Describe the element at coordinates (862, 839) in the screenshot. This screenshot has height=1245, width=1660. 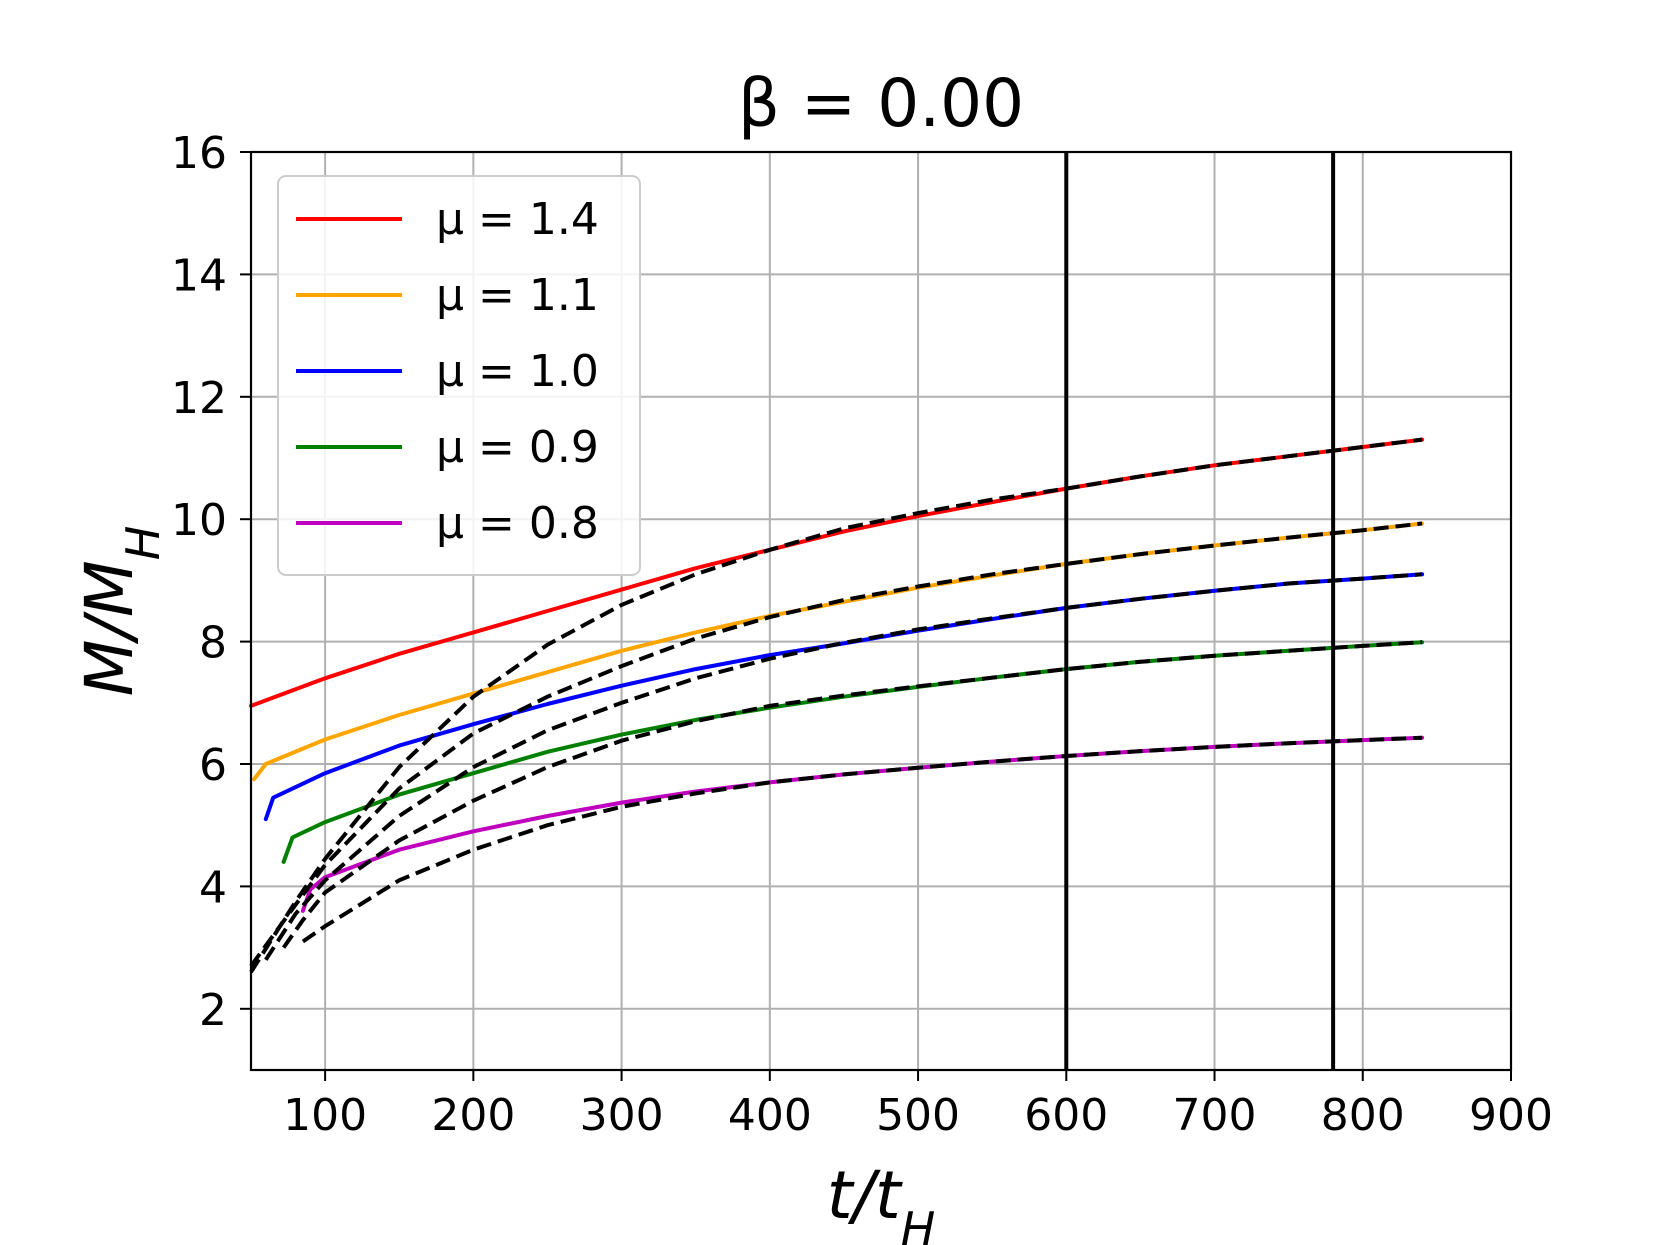
I see `fit-dashed-line` at that location.